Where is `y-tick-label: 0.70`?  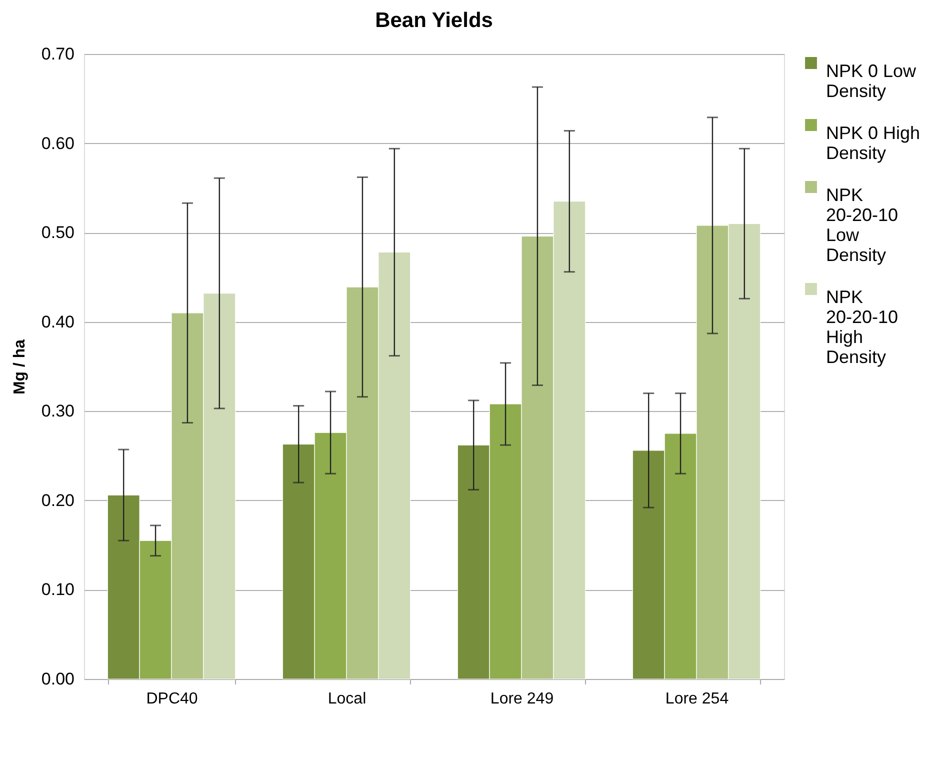
y-tick-label: 0.70 is located at coordinates (57, 54).